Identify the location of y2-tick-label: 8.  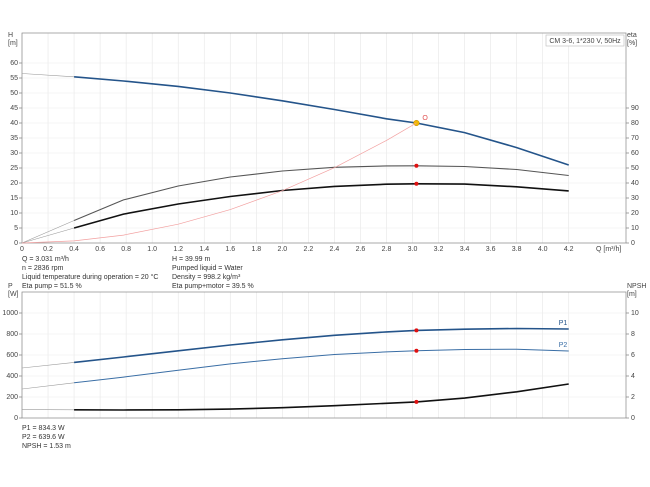
(633, 334).